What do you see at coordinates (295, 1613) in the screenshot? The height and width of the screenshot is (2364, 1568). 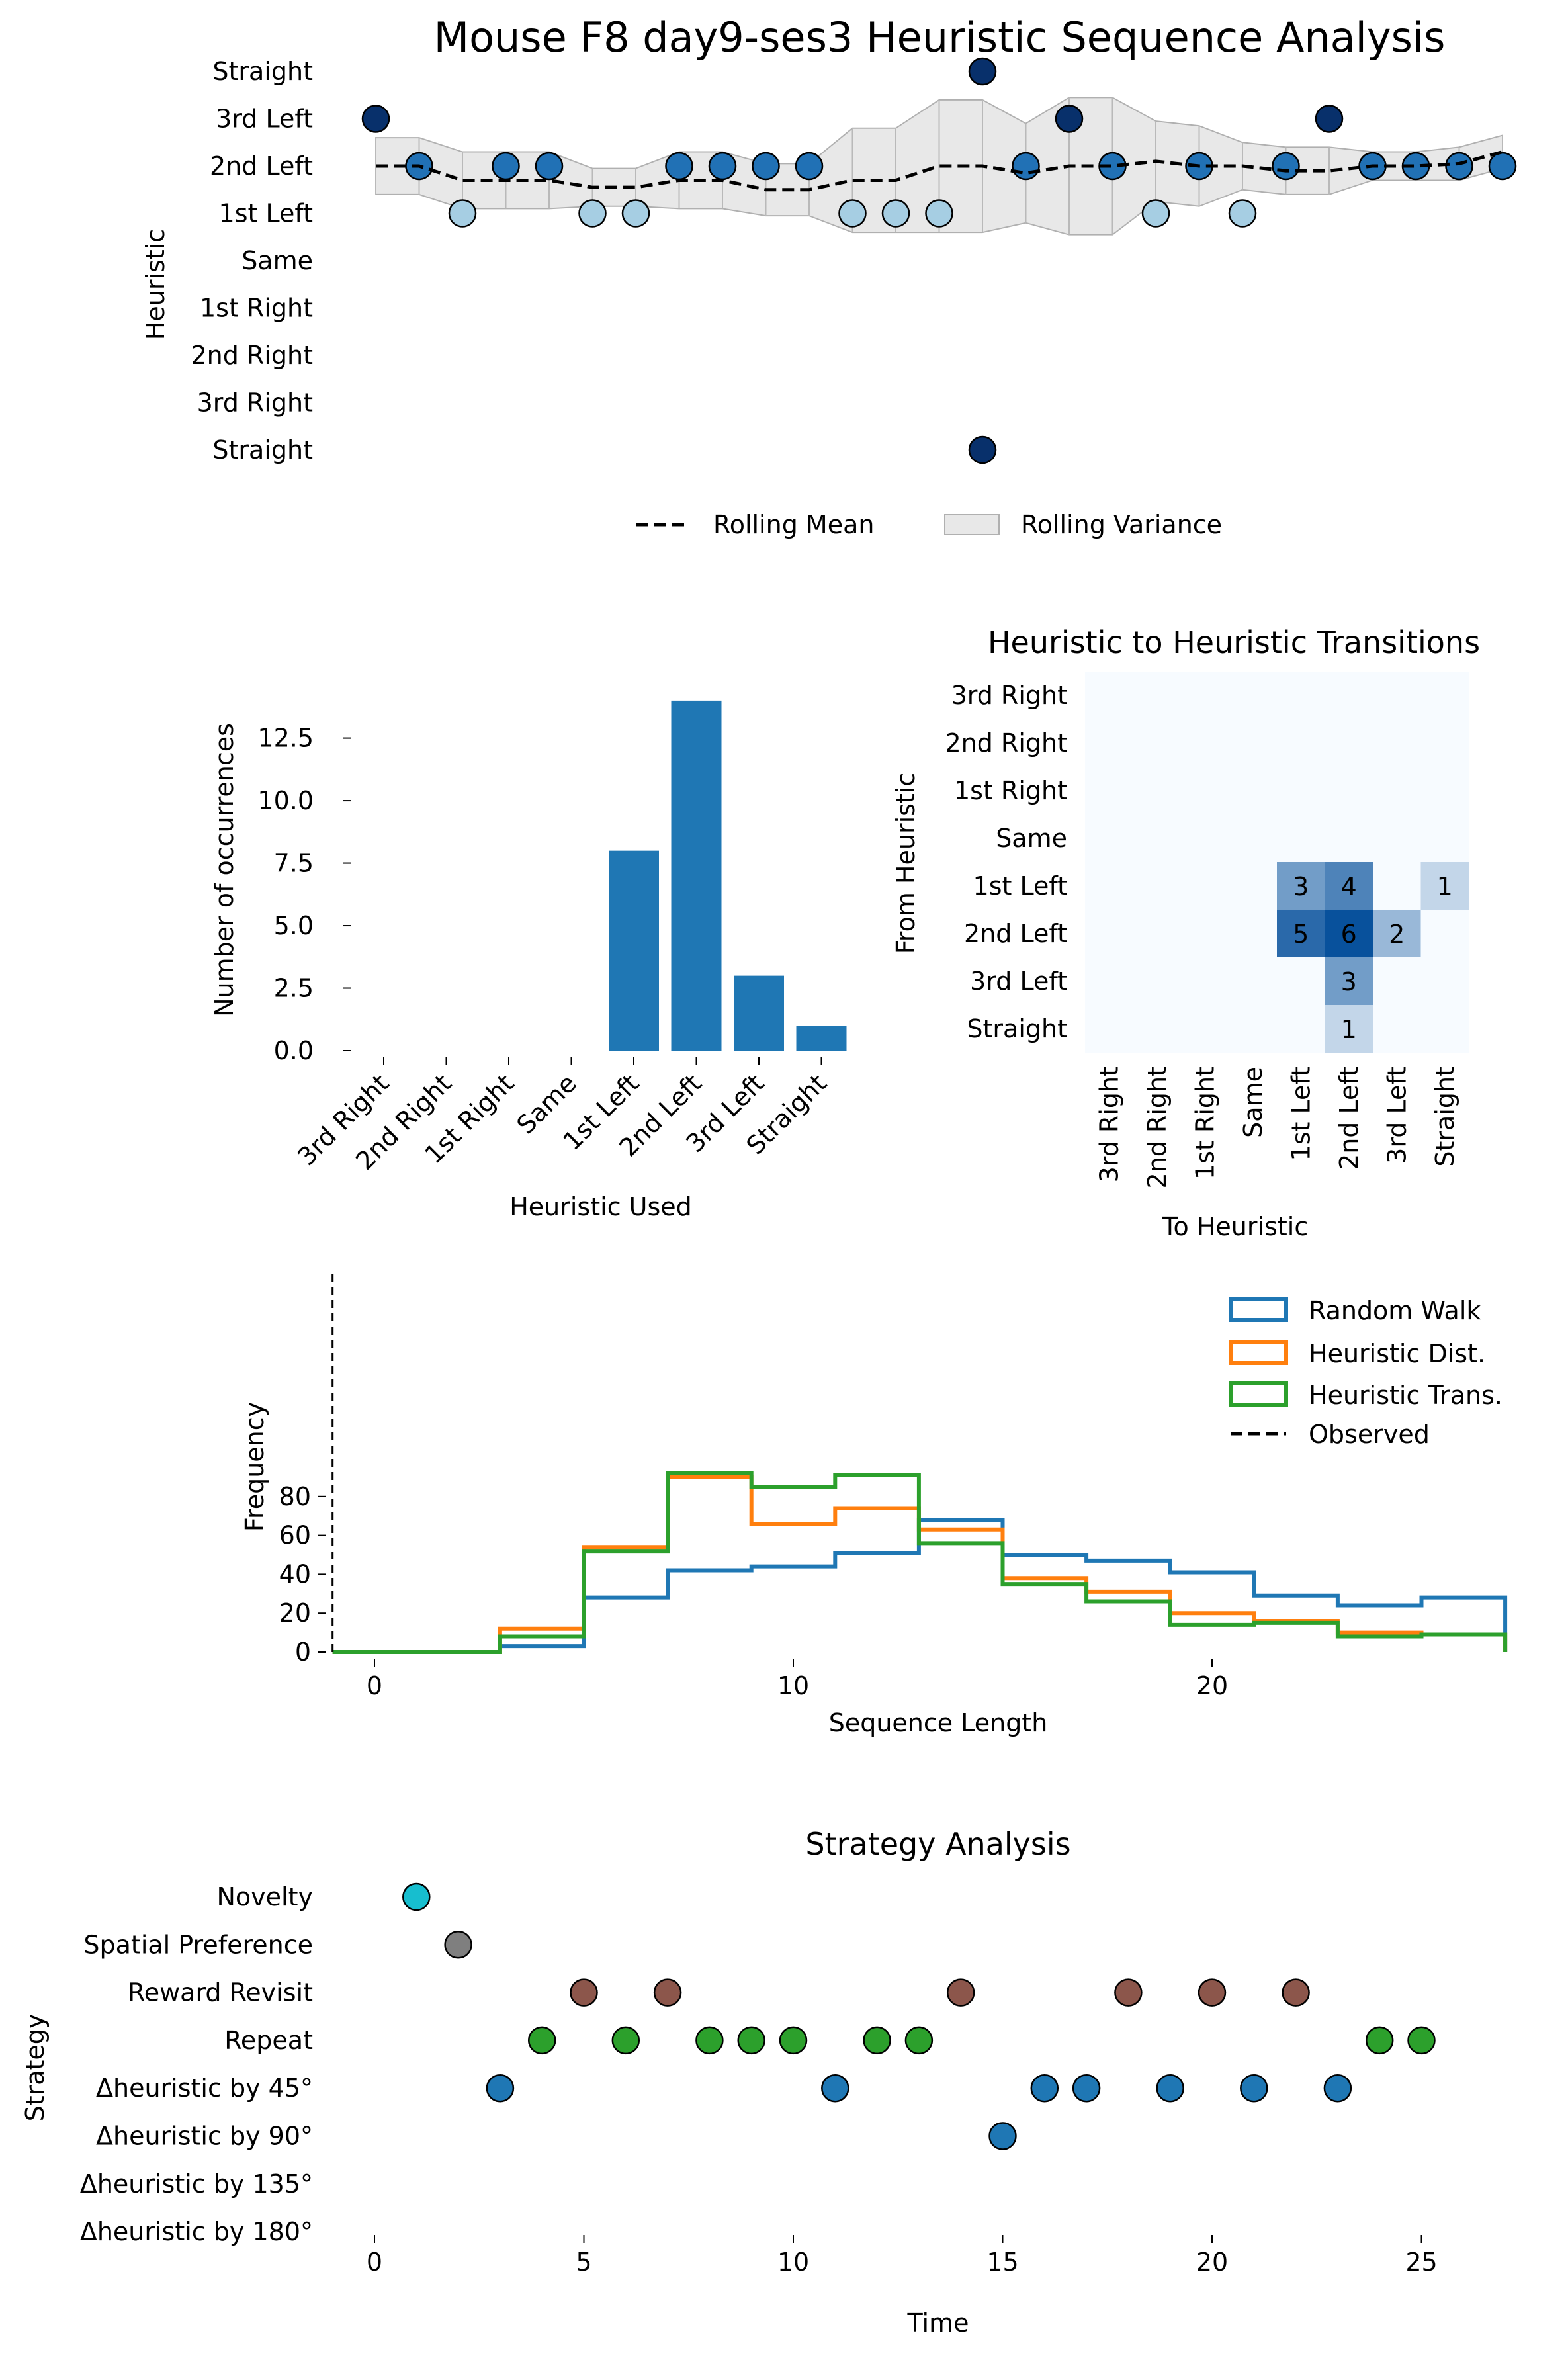 I see `y-tick-label: 20` at bounding box center [295, 1613].